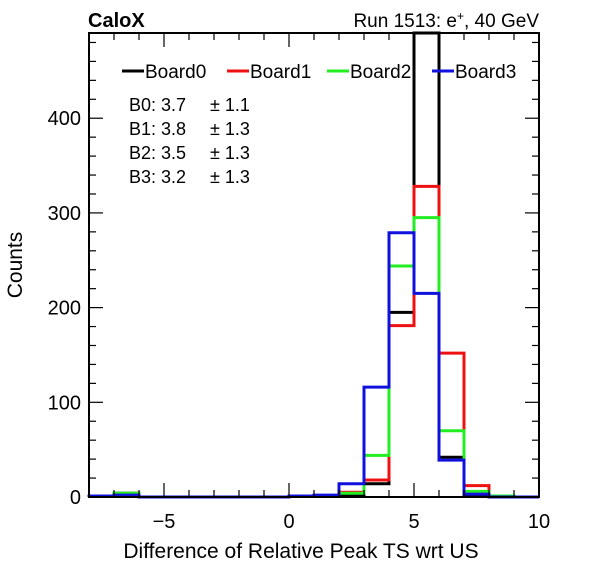 The height and width of the screenshot is (572, 596). What do you see at coordinates (157, 177) in the screenshot?
I see `annotation-value: B3: 3.2` at bounding box center [157, 177].